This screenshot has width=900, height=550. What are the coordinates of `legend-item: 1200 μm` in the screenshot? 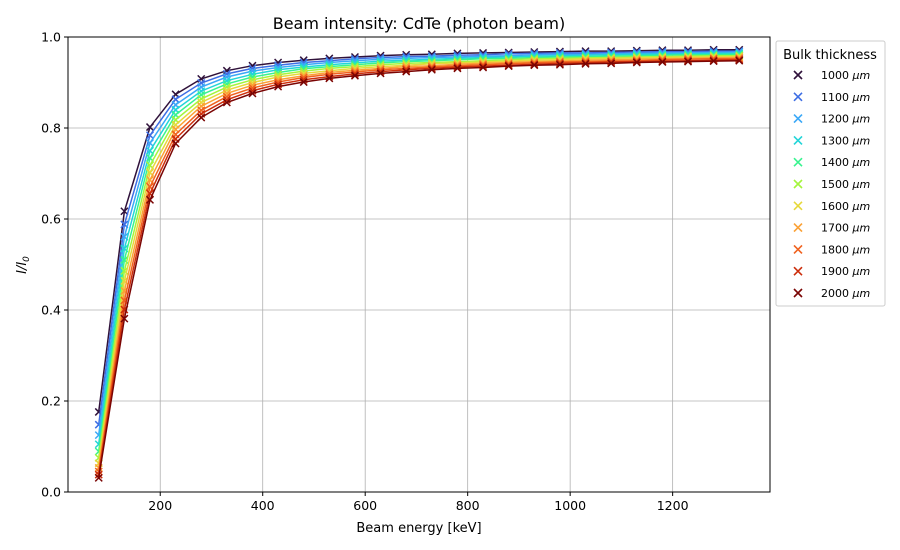 It's located at (831, 119).